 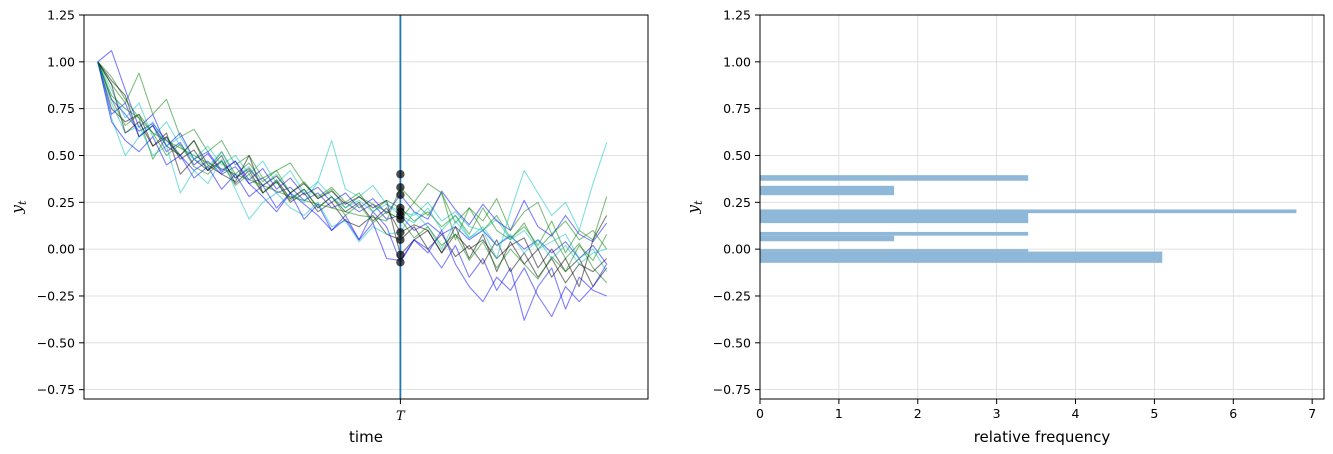 What do you see at coordinates (732, 389) in the screenshot?
I see `right-y-tick-label: −0.75` at bounding box center [732, 389].